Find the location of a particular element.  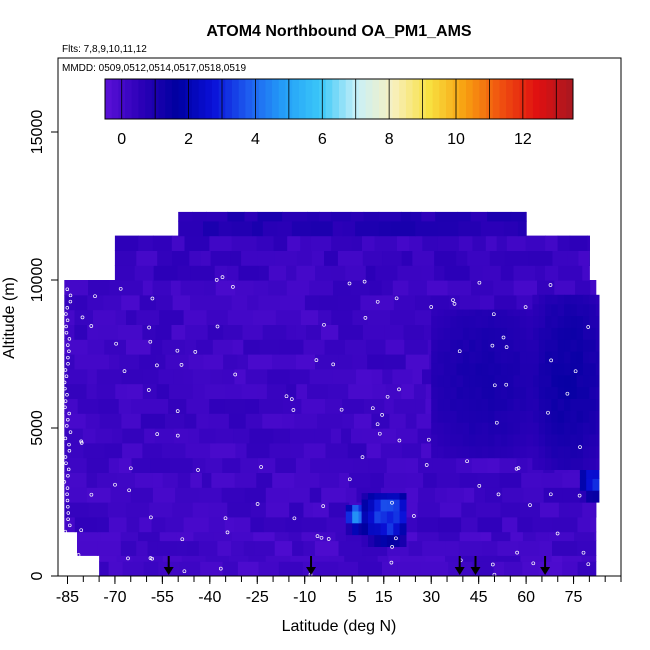

y-tick-label: 0 is located at coordinates (37, 575).